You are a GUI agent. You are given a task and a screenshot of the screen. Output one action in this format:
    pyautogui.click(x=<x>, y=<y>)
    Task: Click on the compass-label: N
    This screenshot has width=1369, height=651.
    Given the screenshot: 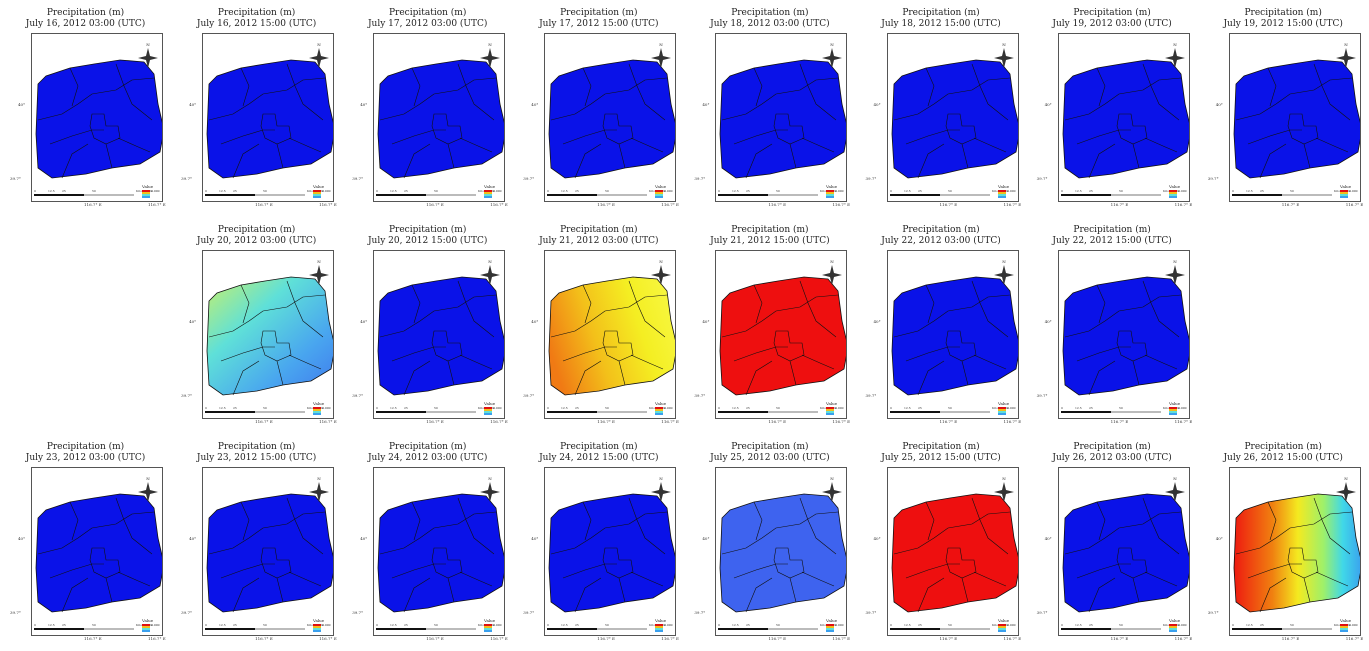 What is the action you would take?
    pyautogui.click(x=319, y=44)
    